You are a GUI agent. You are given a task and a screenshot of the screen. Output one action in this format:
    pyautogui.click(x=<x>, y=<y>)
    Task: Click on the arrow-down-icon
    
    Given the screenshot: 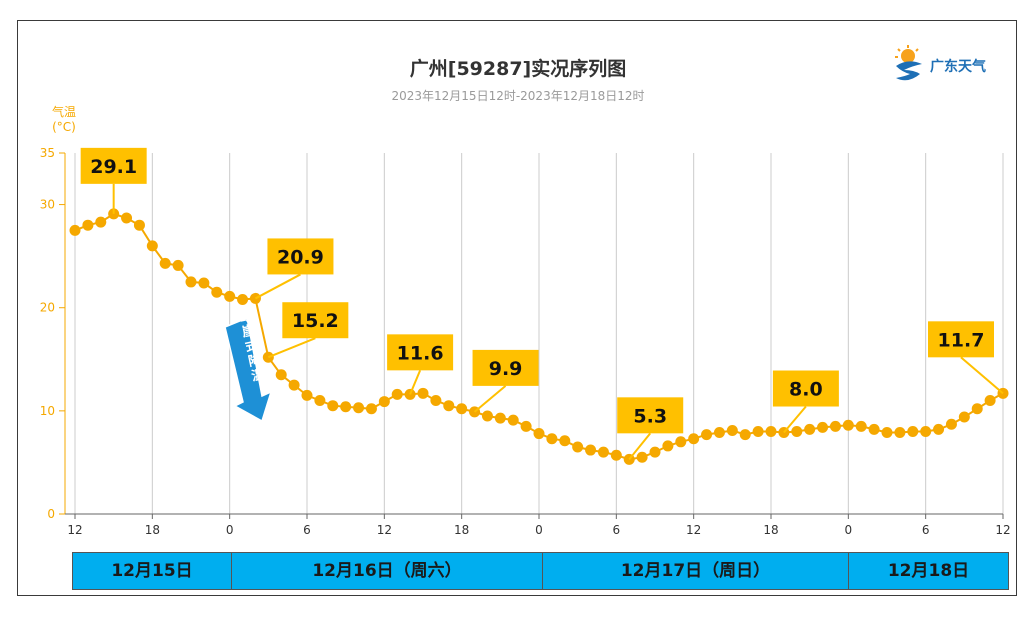 What is the action you would take?
    pyautogui.click(x=248, y=369)
    